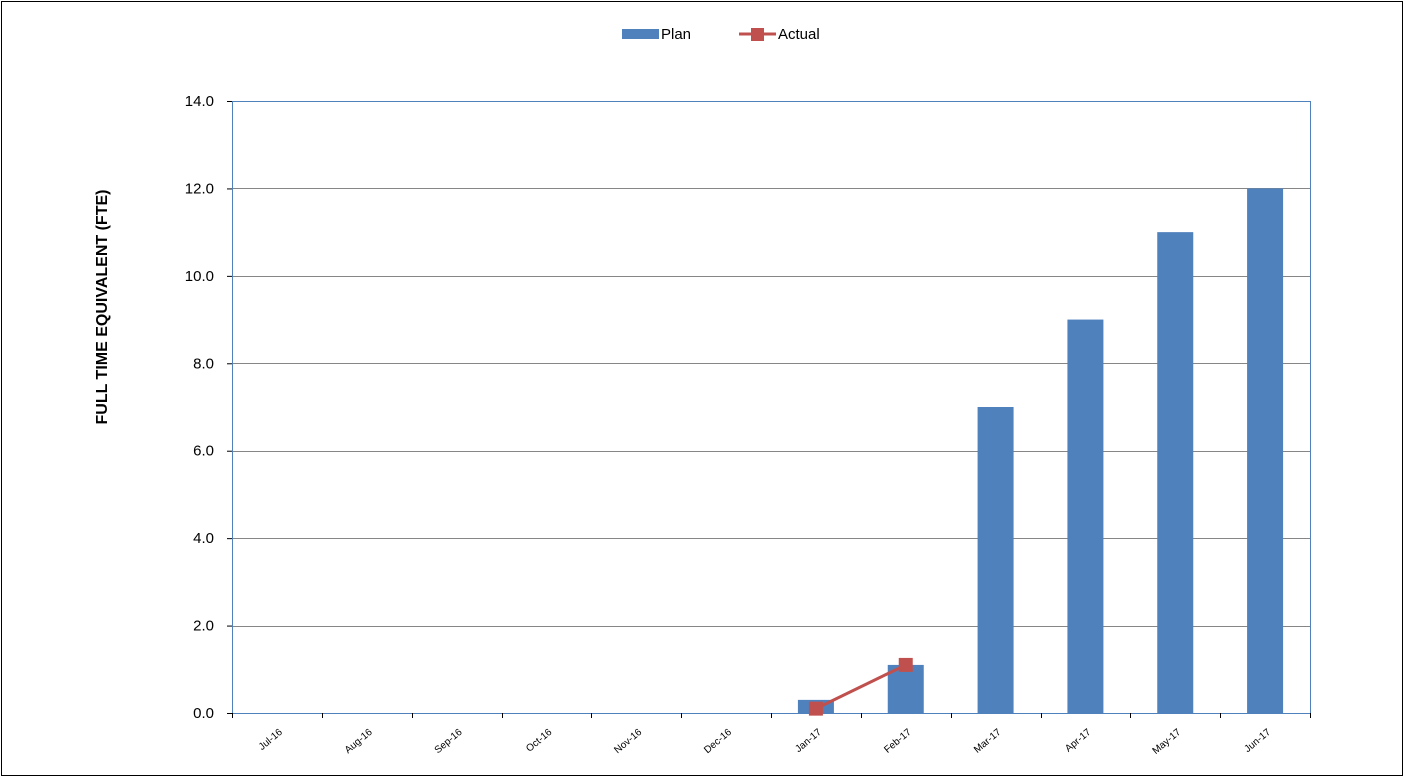  Describe the element at coordinates (898, 741) in the screenshot. I see `x-tick-label: Feb-17` at that location.